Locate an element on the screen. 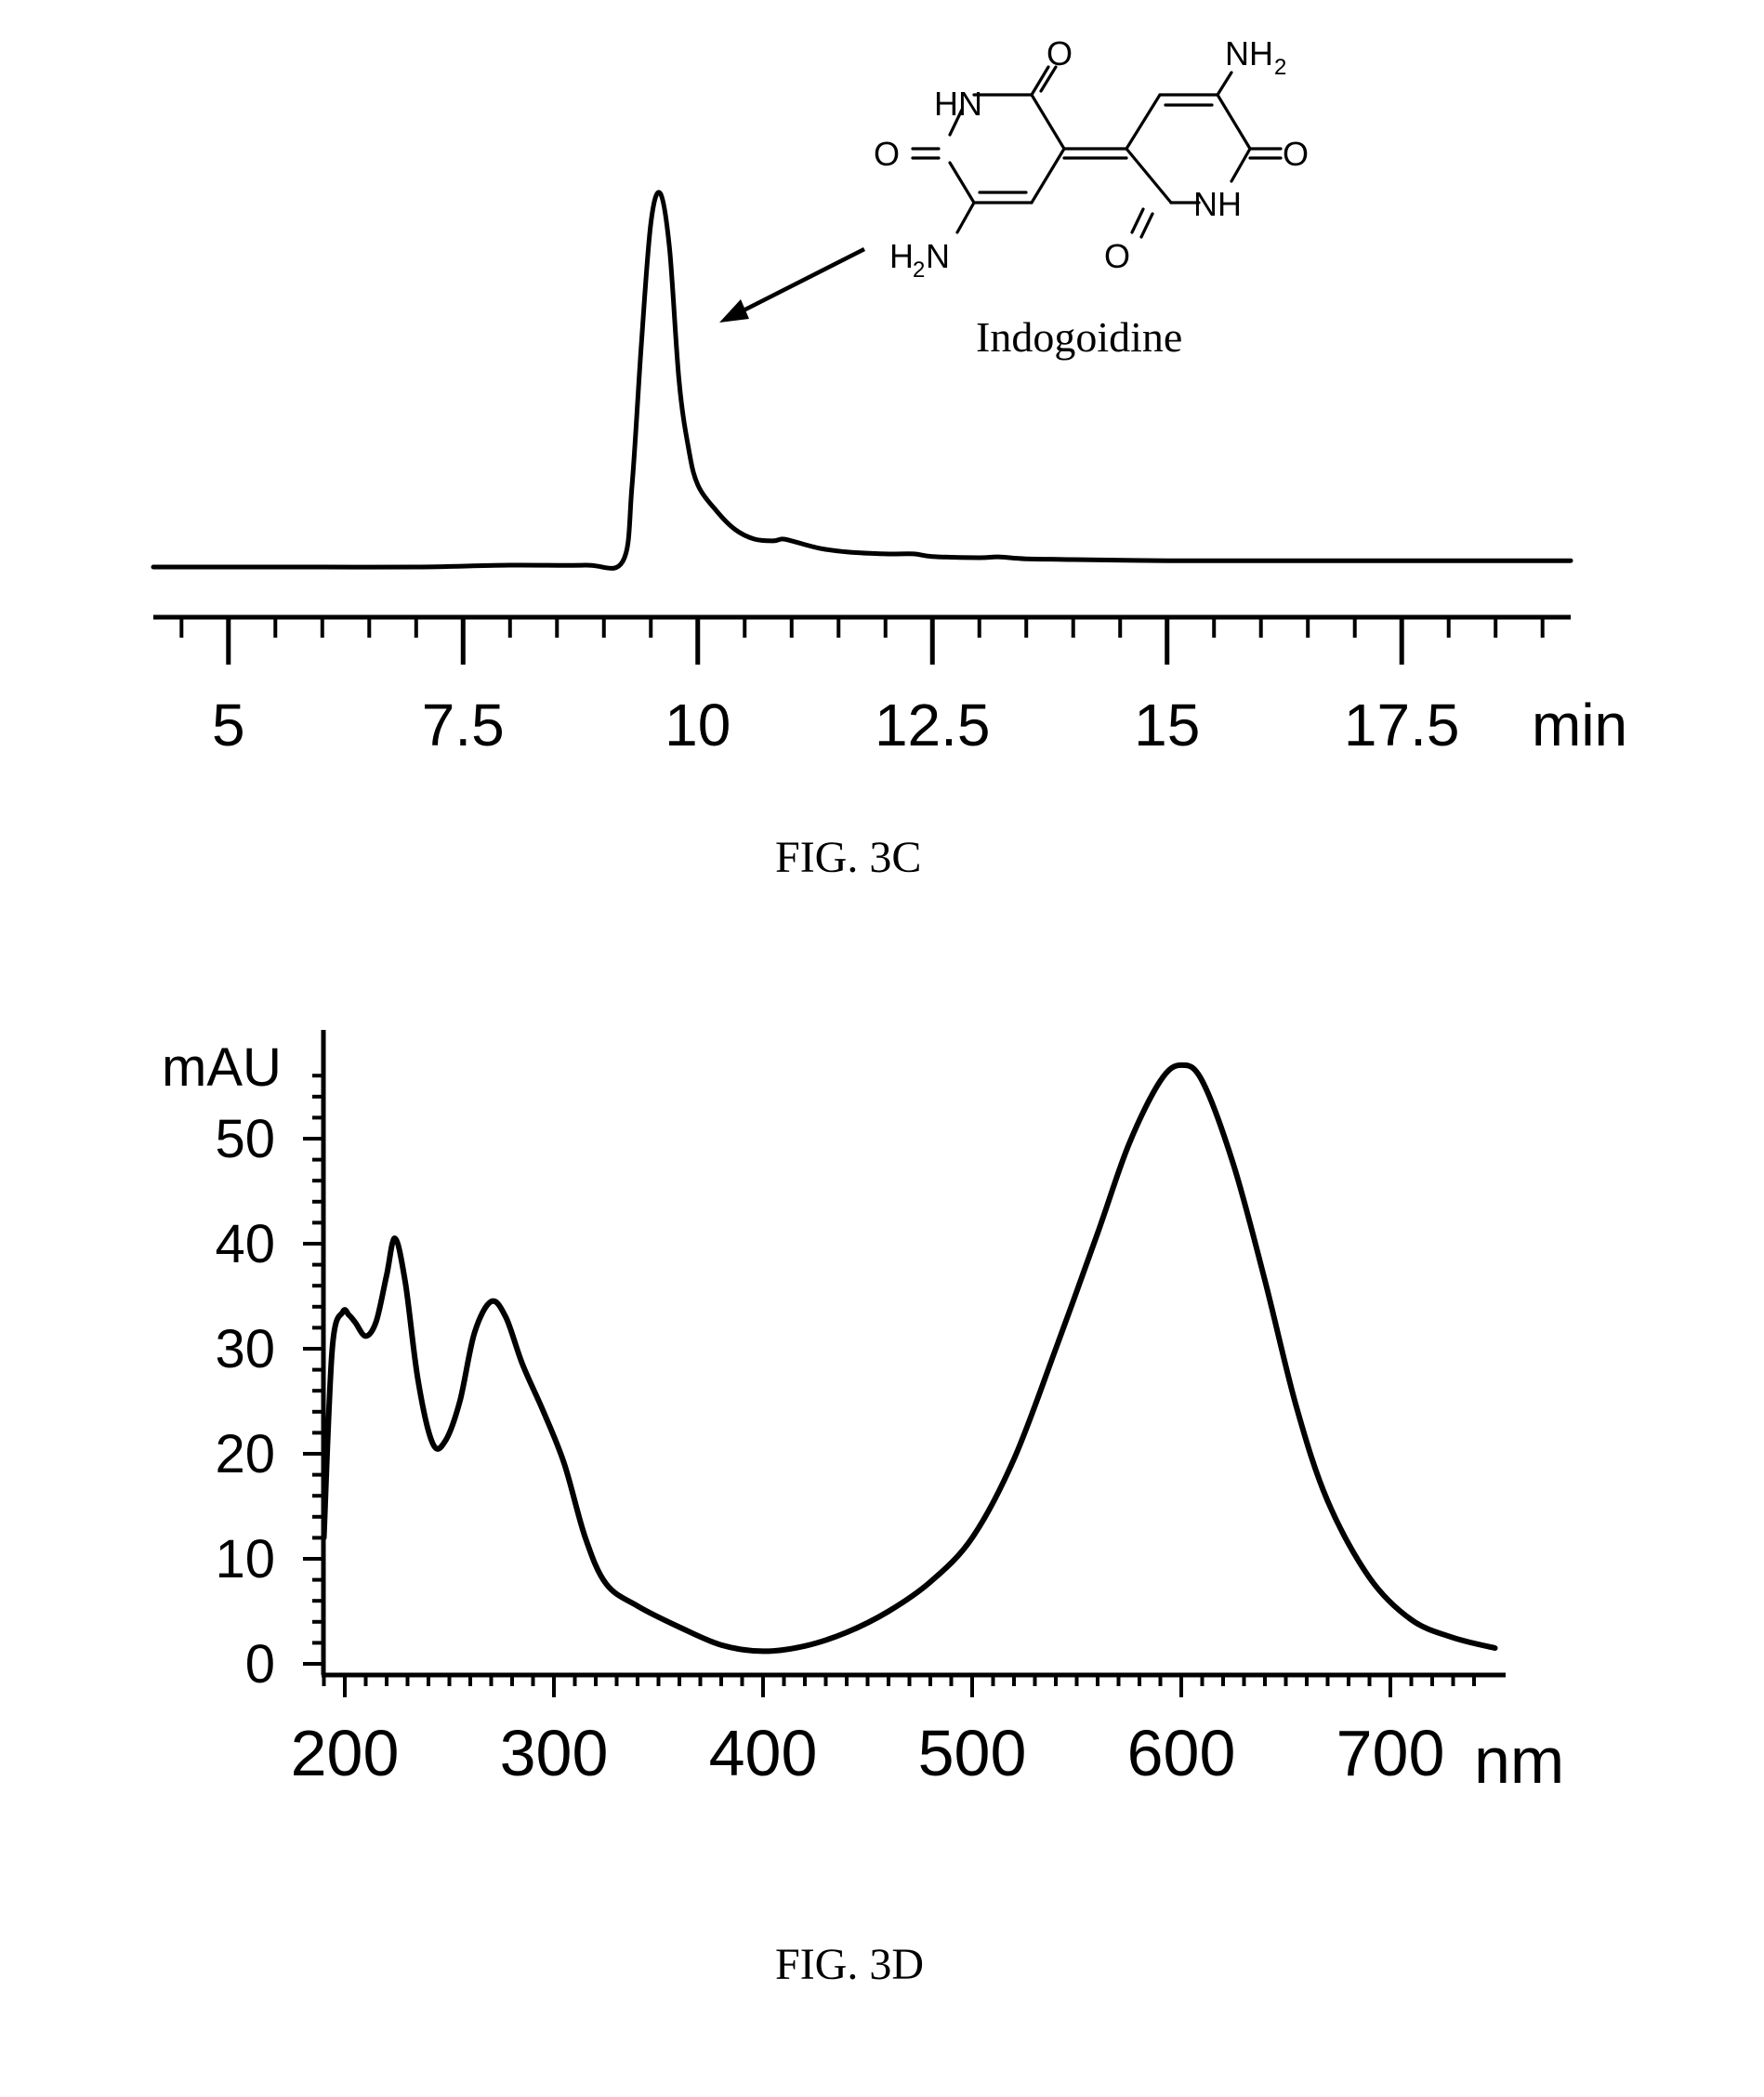 The image size is (1764, 2097). figure-3d-caption: FIG. 3D is located at coordinates (849, 1964).